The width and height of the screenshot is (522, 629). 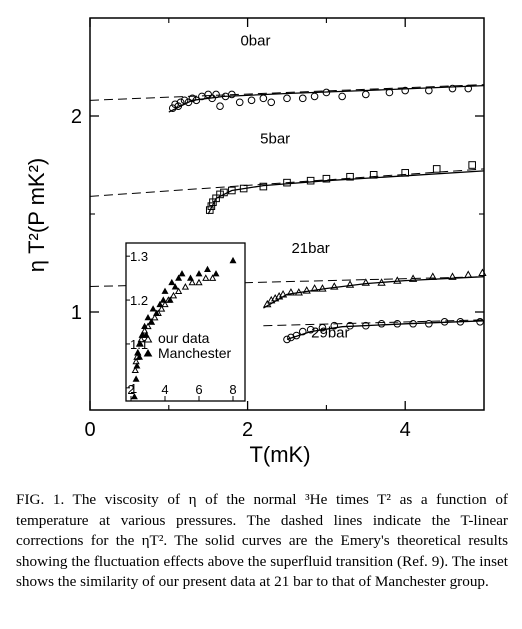 What do you see at coordinates (310, 248) in the screenshot?
I see `series-label-21bar: 21bar` at bounding box center [310, 248].